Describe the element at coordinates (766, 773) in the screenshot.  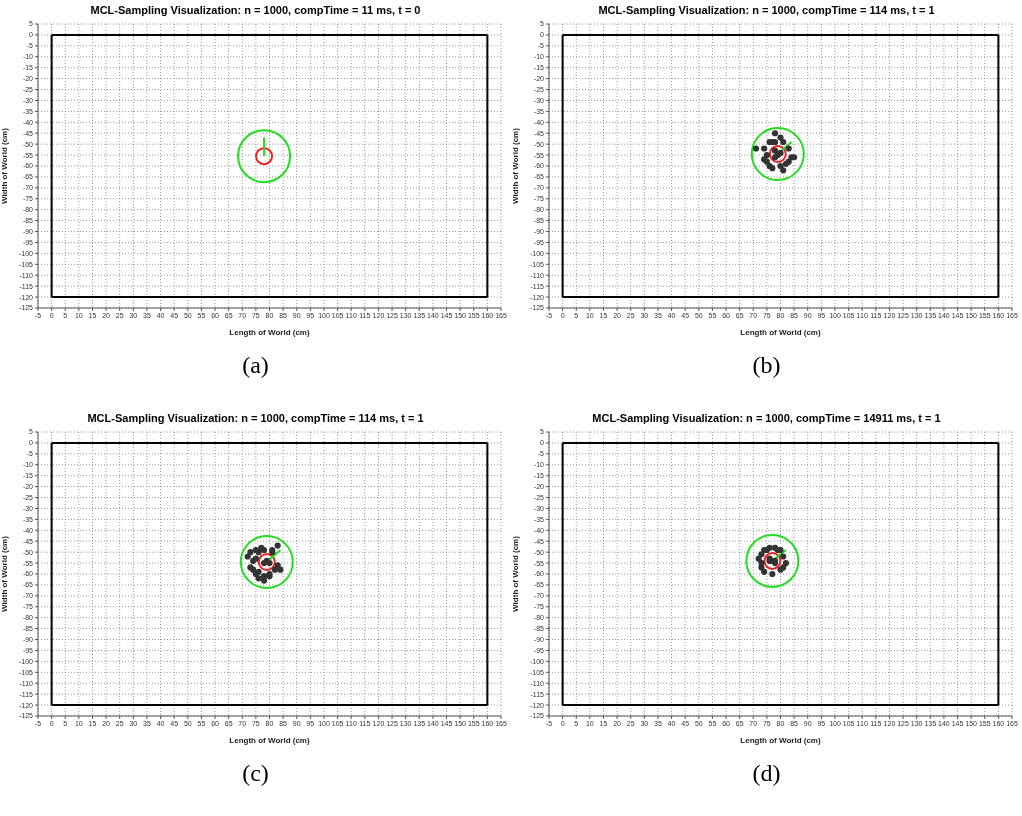
I see `text: (d)` at that location.